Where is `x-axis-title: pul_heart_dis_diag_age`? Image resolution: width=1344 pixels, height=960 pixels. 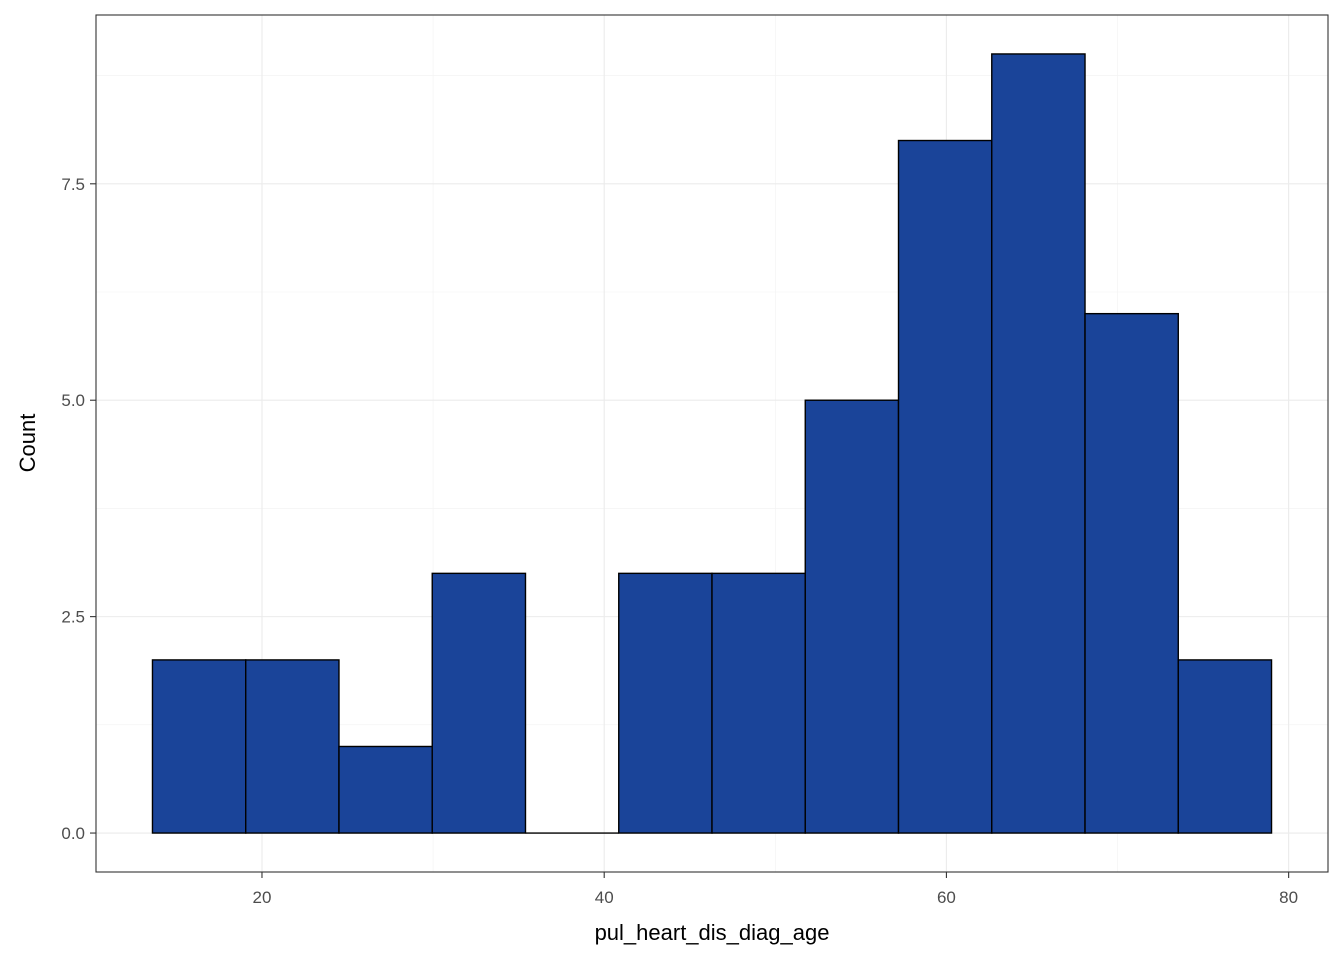
x-axis-title: pul_heart_dis_diag_age is located at coordinates (712, 932).